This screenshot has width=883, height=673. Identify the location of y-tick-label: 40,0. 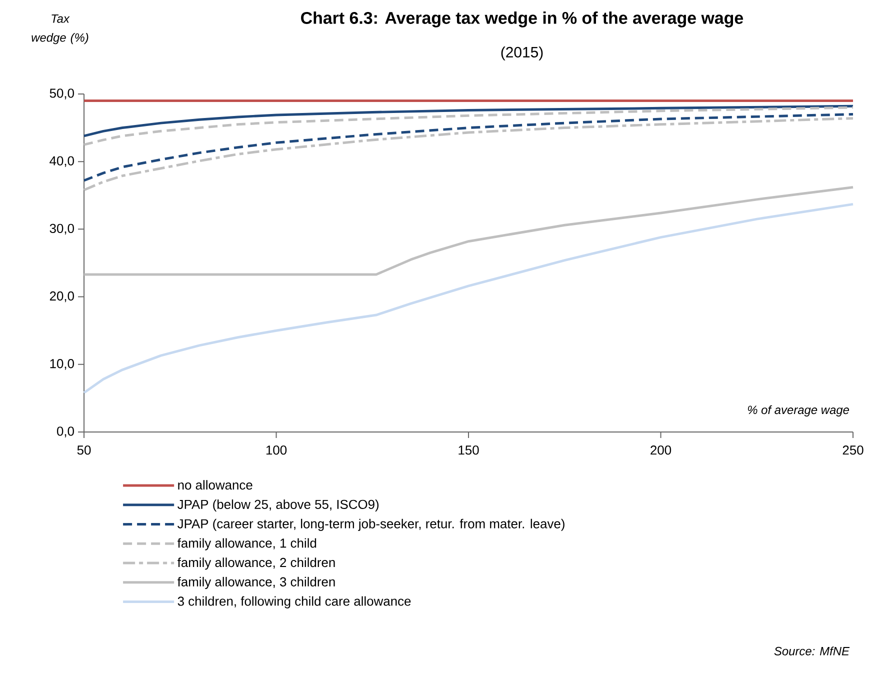
(62, 161).